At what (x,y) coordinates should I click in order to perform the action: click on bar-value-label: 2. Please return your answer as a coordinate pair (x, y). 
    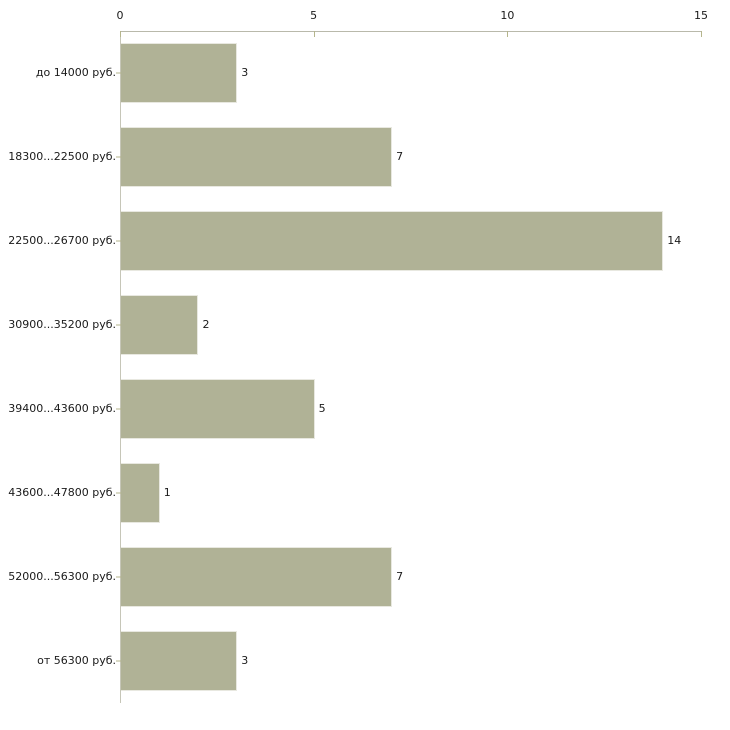
    Looking at the image, I should click on (206, 324).